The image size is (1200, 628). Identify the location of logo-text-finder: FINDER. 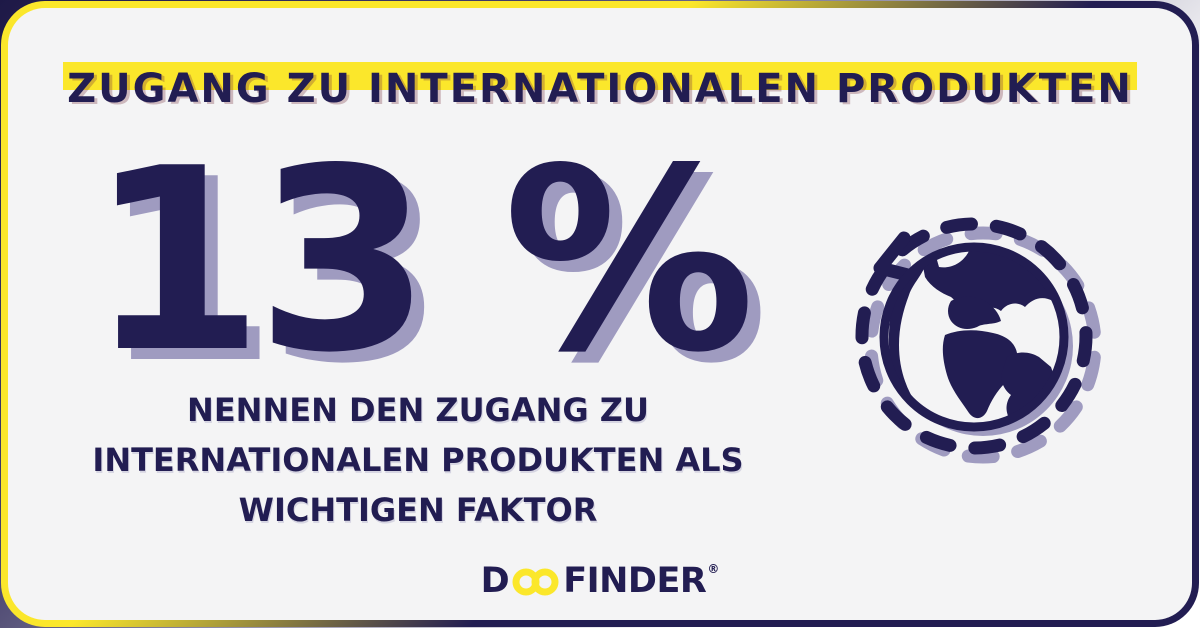
(635, 581).